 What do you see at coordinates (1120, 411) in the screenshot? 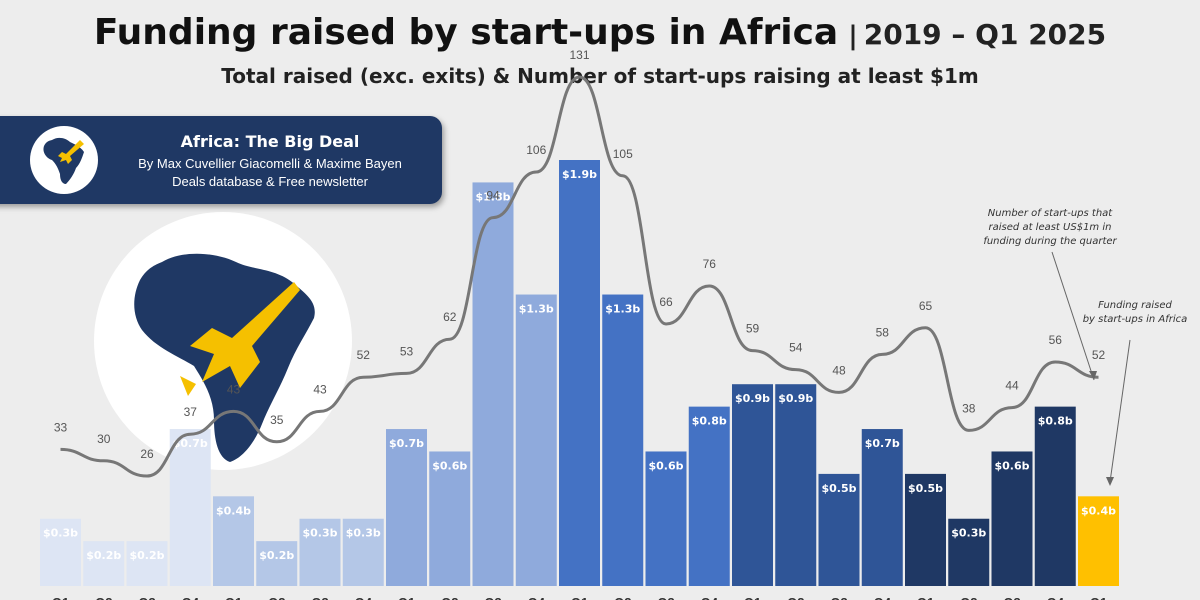
I see `funding-arrow-line` at bounding box center [1120, 411].